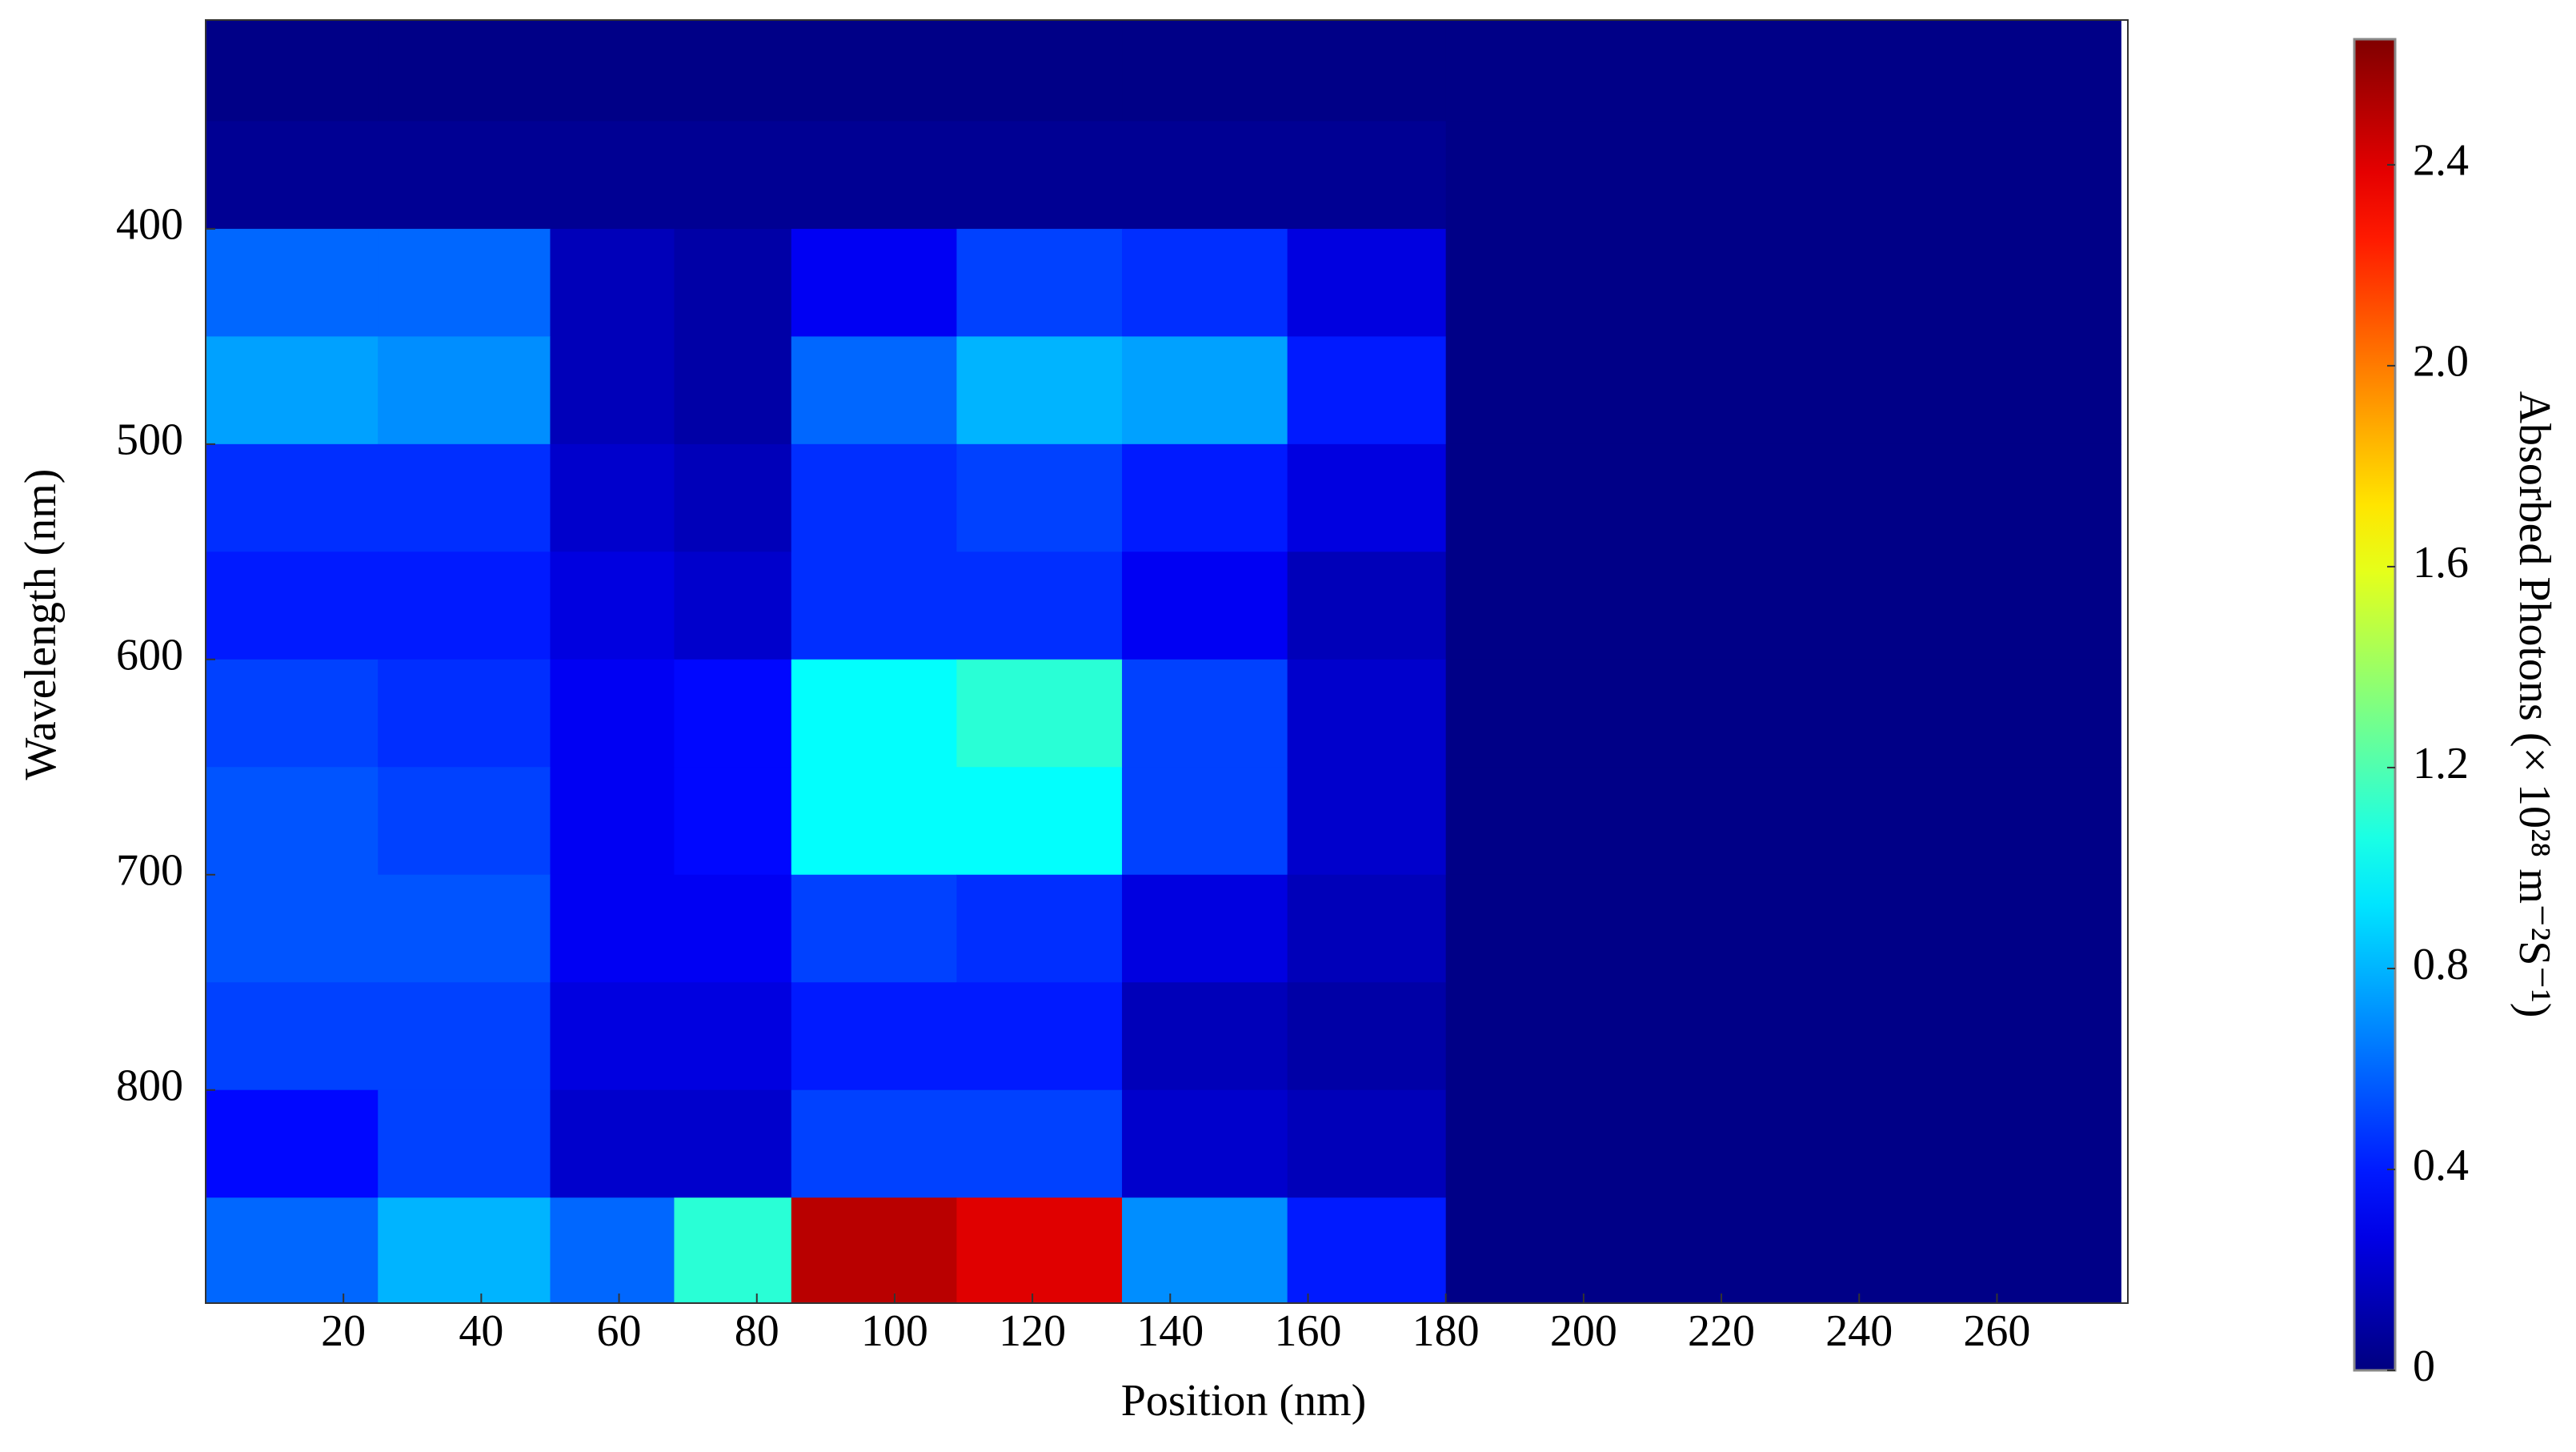  I want to click on y-tick-label: 800, so click(149, 1086).